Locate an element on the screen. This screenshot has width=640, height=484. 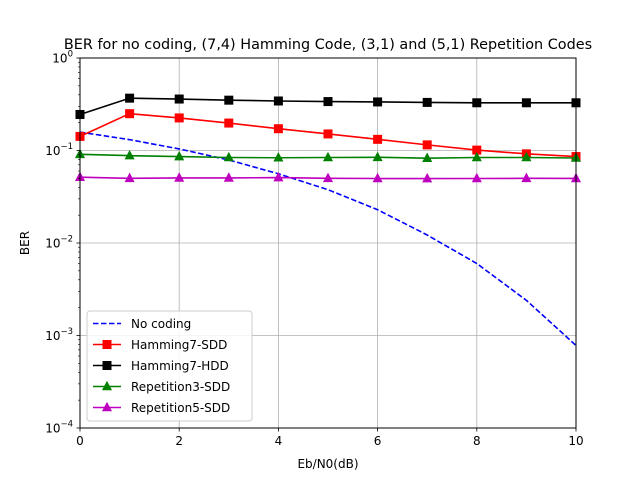
legend-item: Hamming7-SDD is located at coordinates (160, 345).